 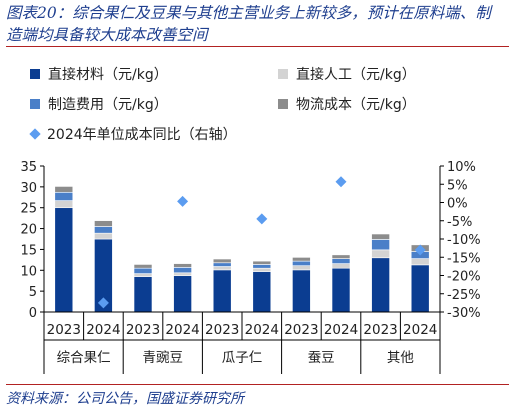 I want to click on legend-label-logistics: 物流成本（元/kg）, so click(x=356, y=105).